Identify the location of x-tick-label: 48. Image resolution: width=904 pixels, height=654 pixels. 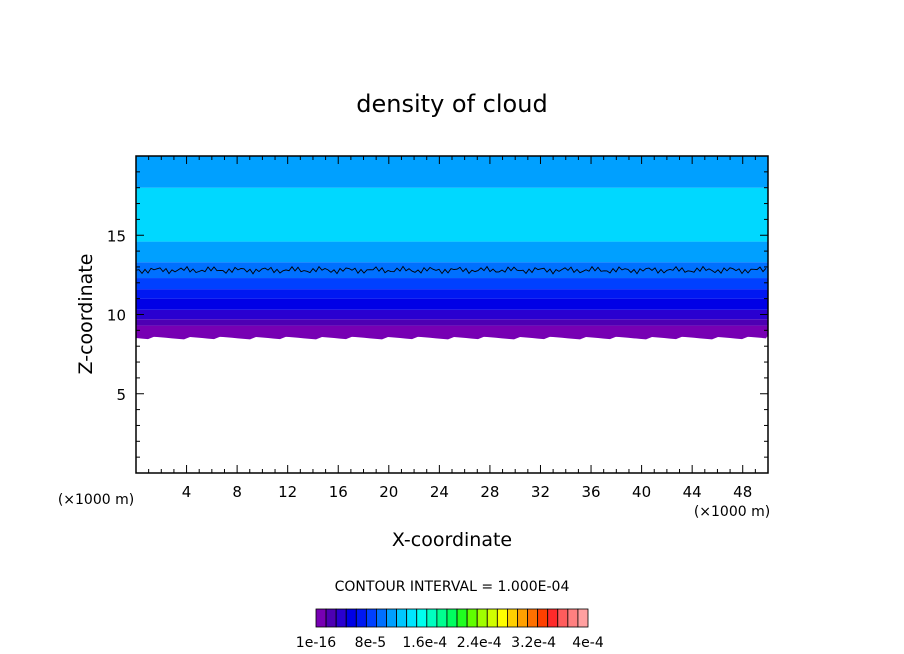
(742, 492).